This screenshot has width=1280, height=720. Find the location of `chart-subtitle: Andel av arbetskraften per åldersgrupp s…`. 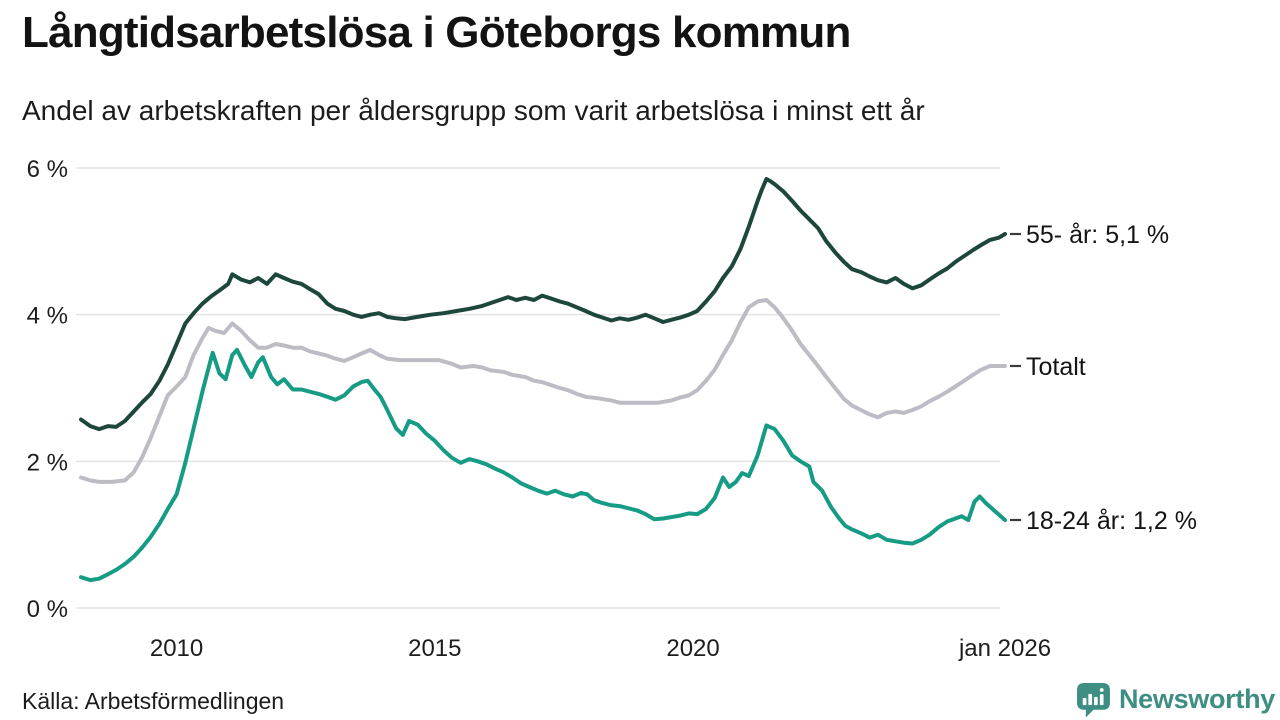

chart-subtitle: Andel av arbetskraften per åldersgrupp s… is located at coordinates (473, 110).